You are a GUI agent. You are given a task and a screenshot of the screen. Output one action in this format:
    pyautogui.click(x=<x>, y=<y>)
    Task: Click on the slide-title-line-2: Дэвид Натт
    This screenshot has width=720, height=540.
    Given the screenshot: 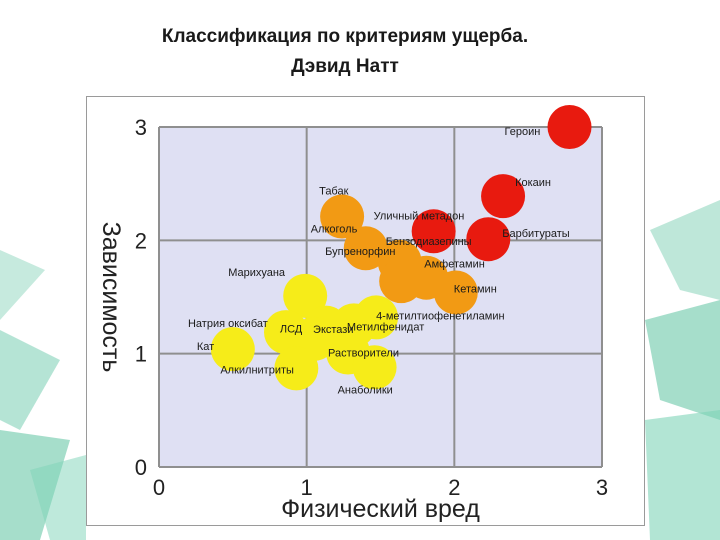 What is the action you would take?
    pyautogui.click(x=345, y=66)
    